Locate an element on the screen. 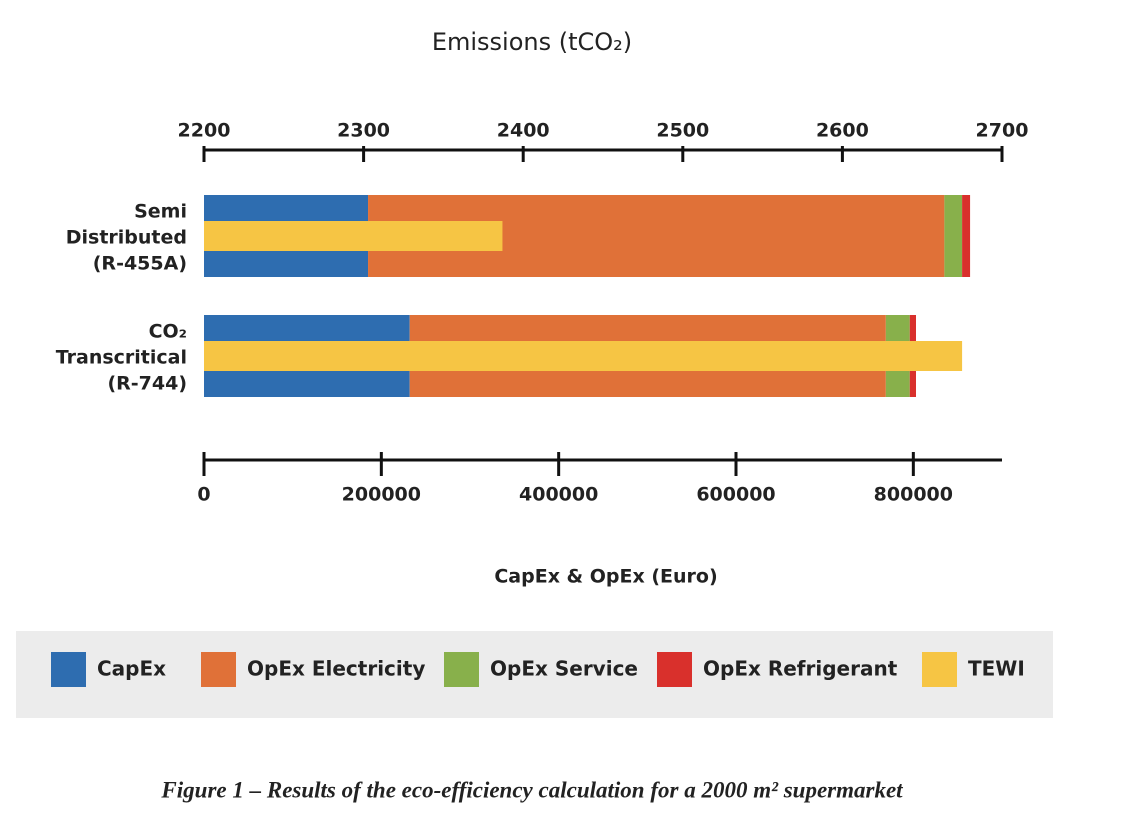 This screenshot has height=833, width=1125. legend-label: OpEx Service is located at coordinates (564, 669).